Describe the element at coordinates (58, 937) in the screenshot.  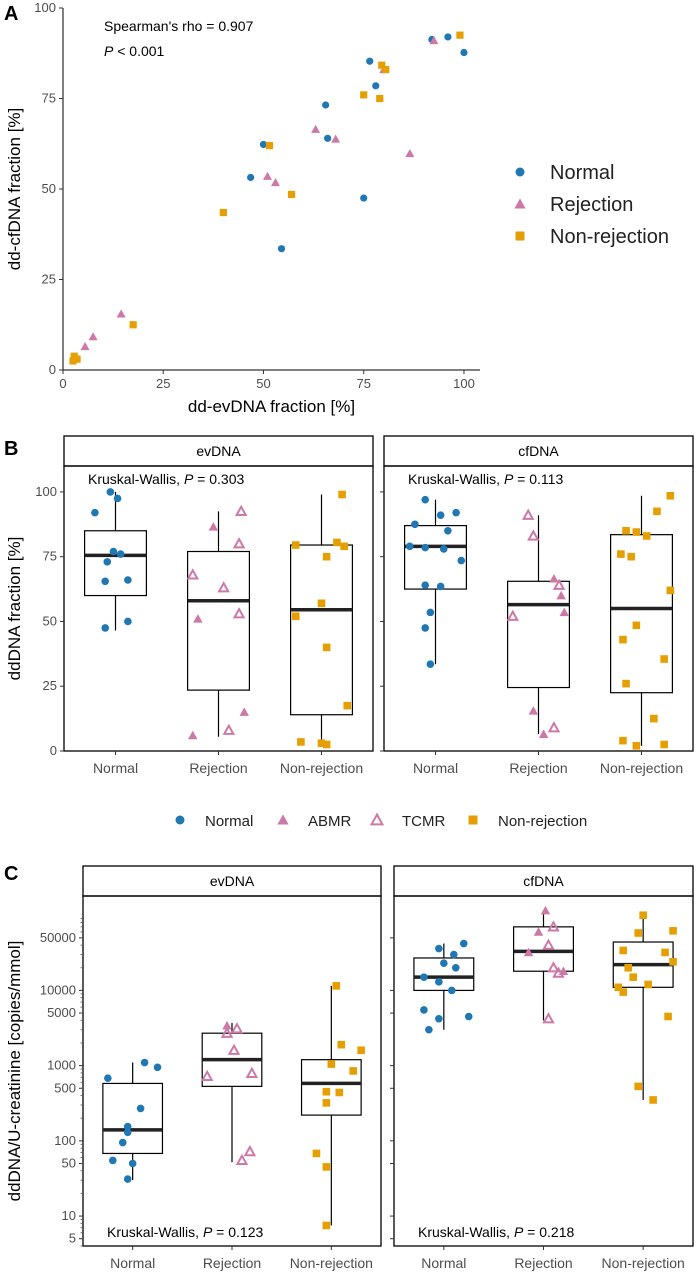
I see `y-tick-label: 50000` at that location.